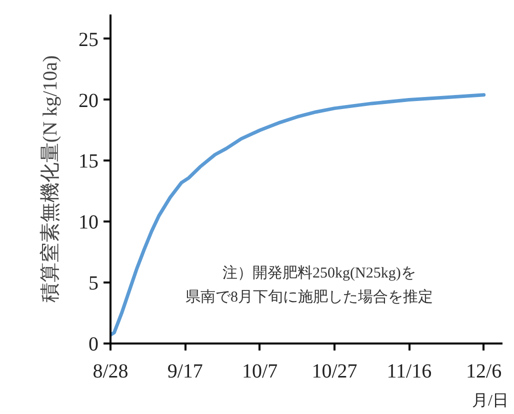 This screenshot has height=414, width=514. What do you see at coordinates (88, 39) in the screenshot?
I see `y-tick-label: 25` at bounding box center [88, 39].